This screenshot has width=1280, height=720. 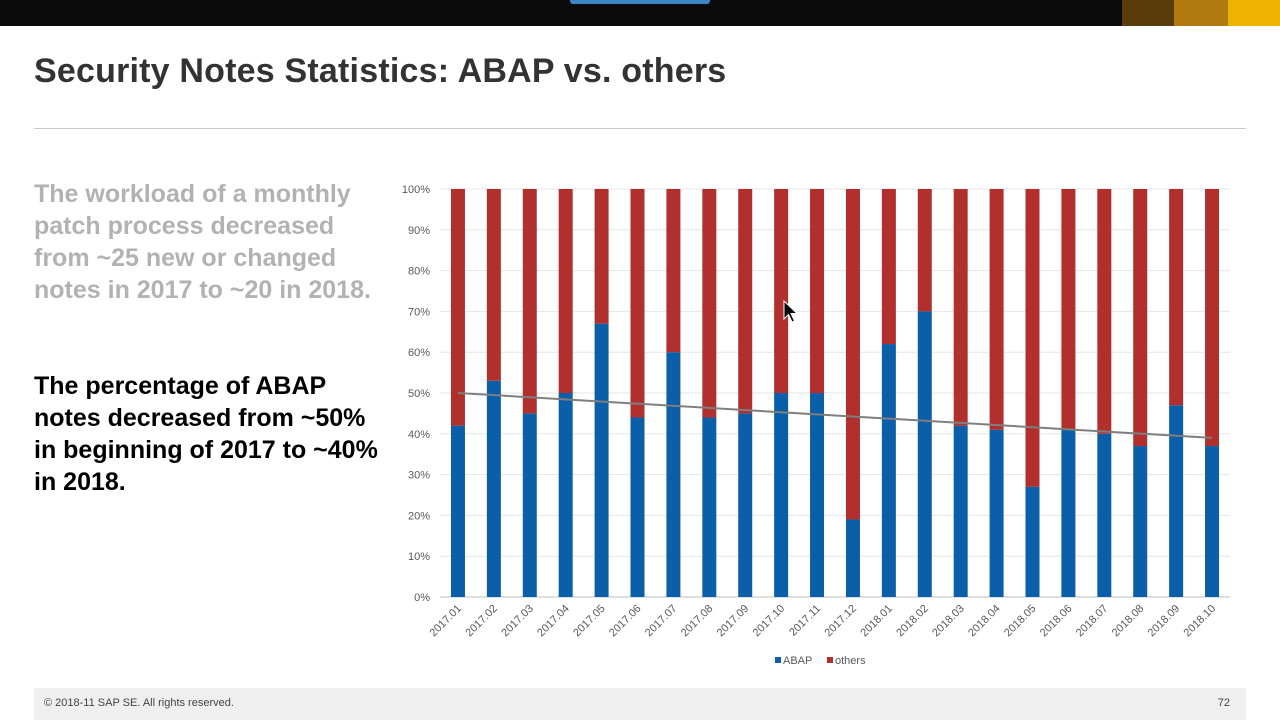 What do you see at coordinates (709, 303) in the screenshot?
I see `bar-others-2017.08` at bounding box center [709, 303].